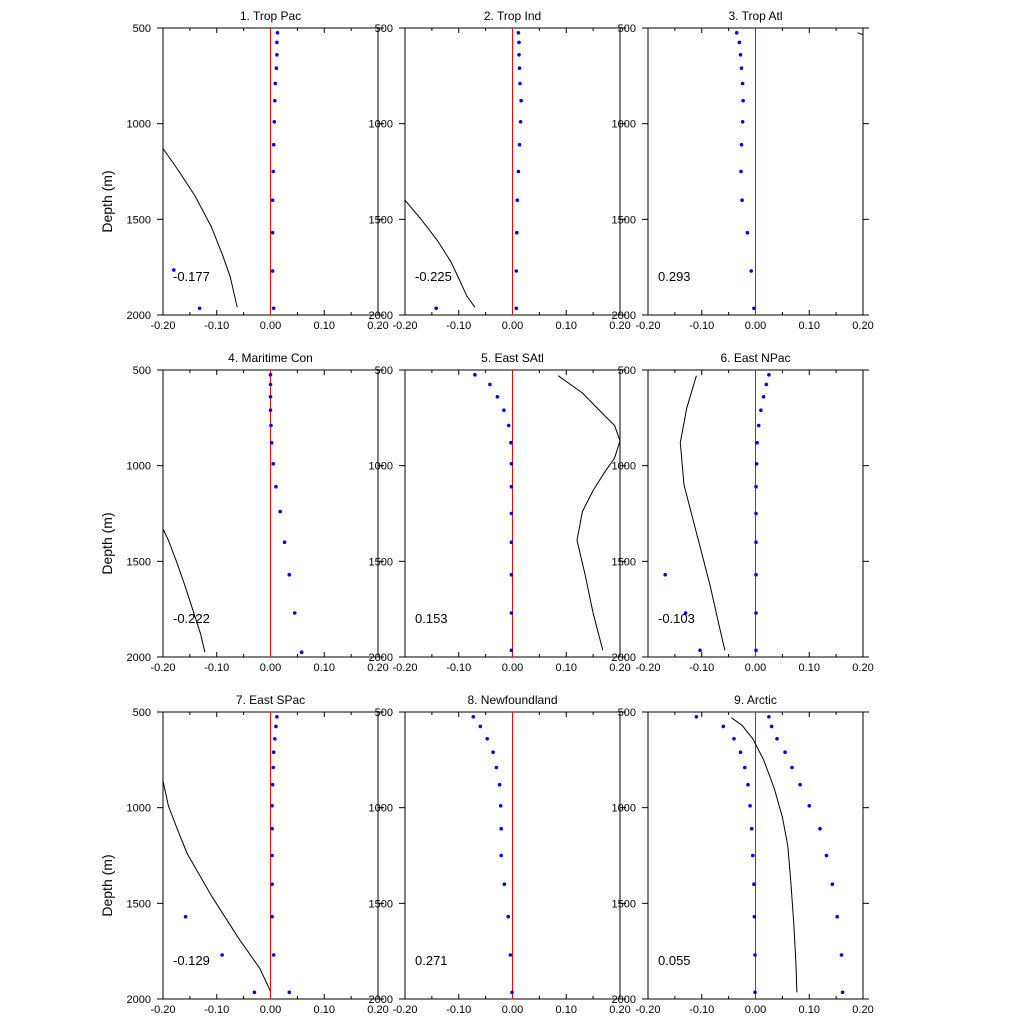 The image size is (1024, 1024). What do you see at coordinates (755, 358) in the screenshot?
I see `panel-6-title: 6. East NPac` at bounding box center [755, 358].